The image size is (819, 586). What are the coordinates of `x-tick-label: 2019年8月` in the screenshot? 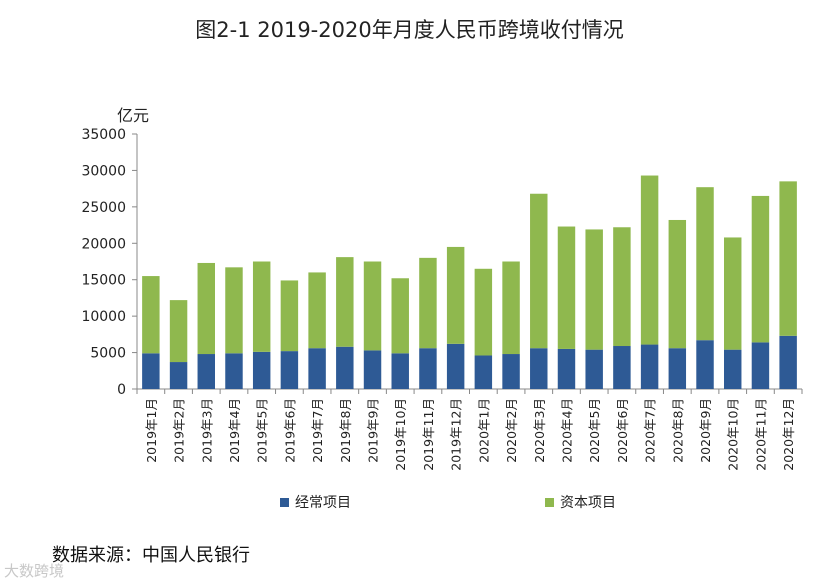 It's located at (345, 430).